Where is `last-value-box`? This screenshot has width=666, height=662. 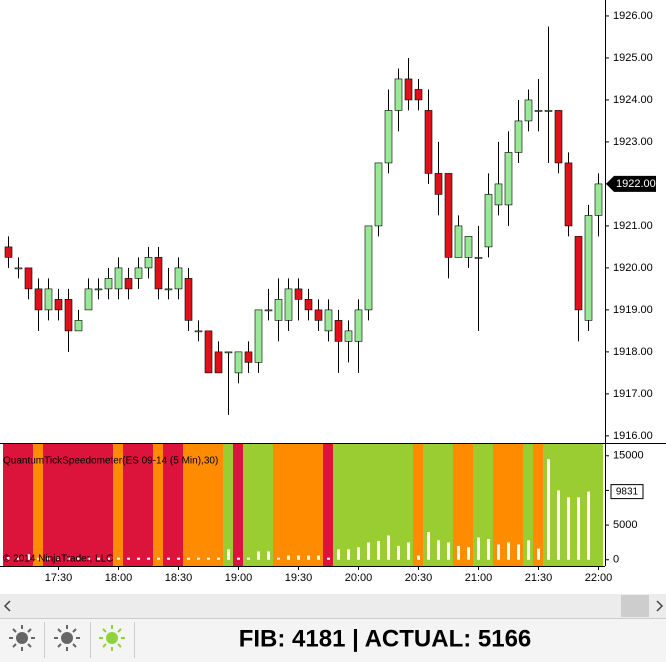 last-value-box is located at coordinates (627, 492).